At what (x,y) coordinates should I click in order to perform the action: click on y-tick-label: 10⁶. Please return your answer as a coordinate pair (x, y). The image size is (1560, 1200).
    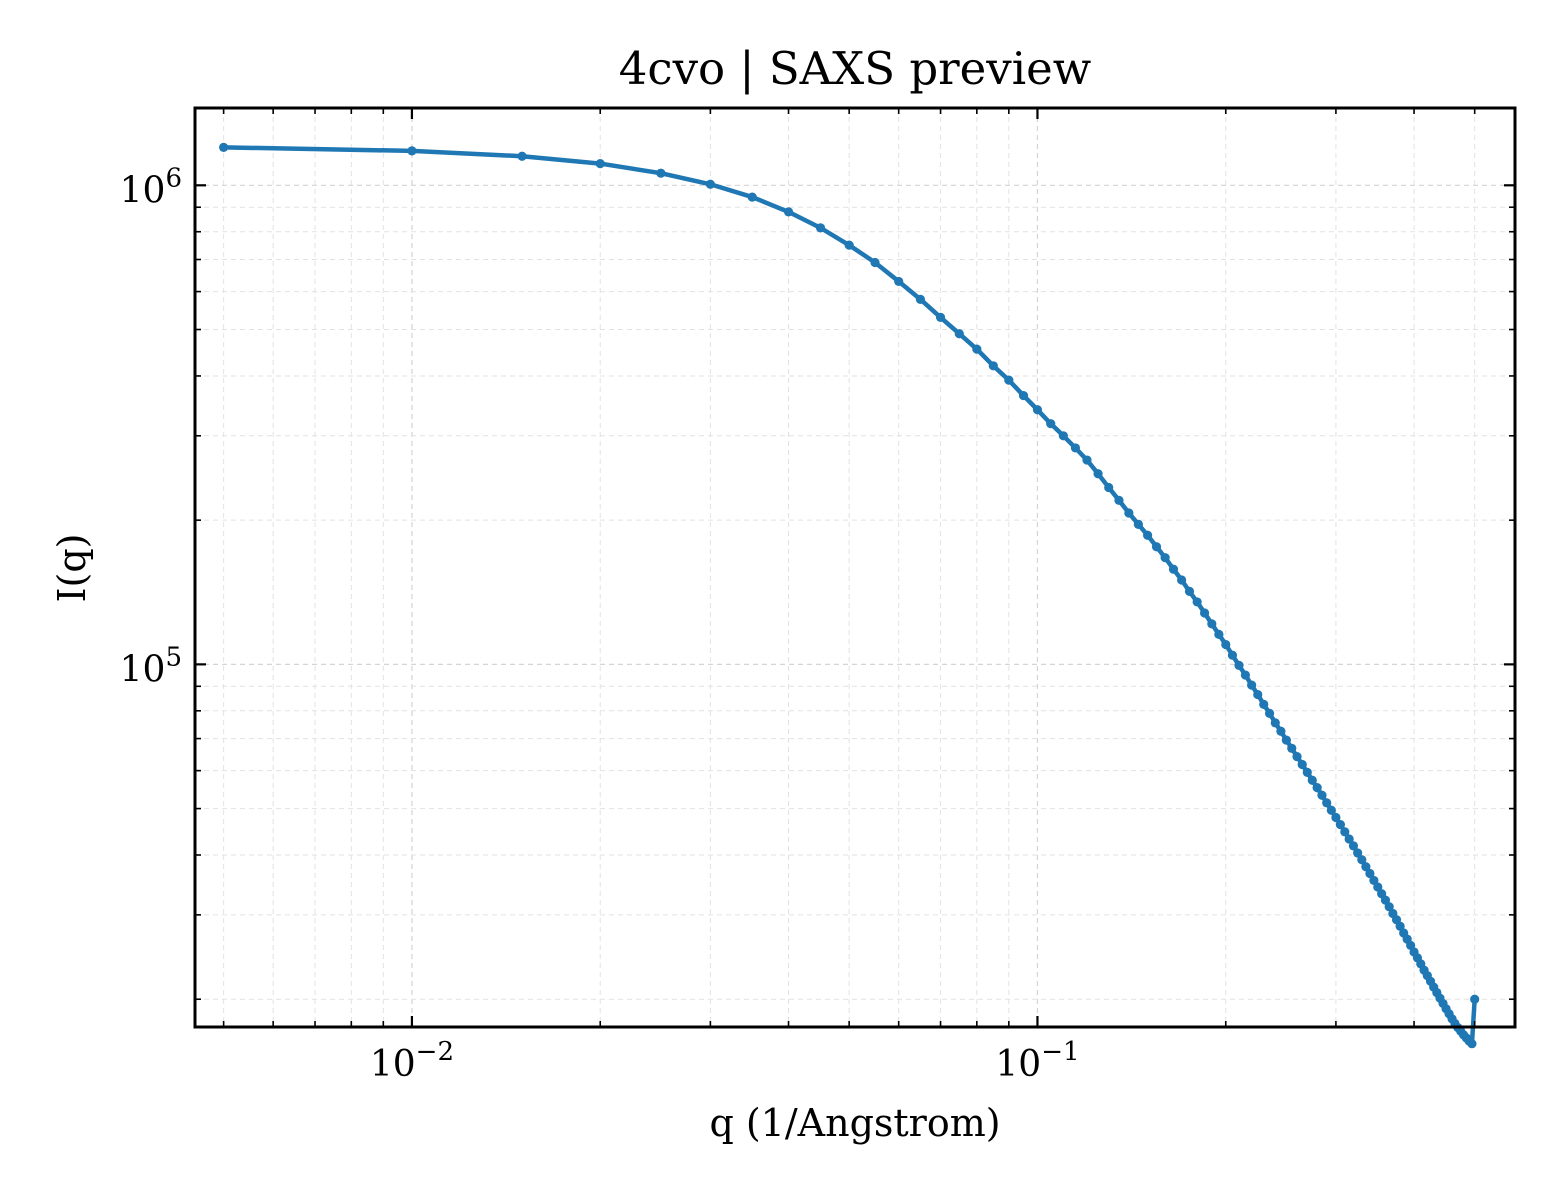
    Looking at the image, I should click on (151, 187).